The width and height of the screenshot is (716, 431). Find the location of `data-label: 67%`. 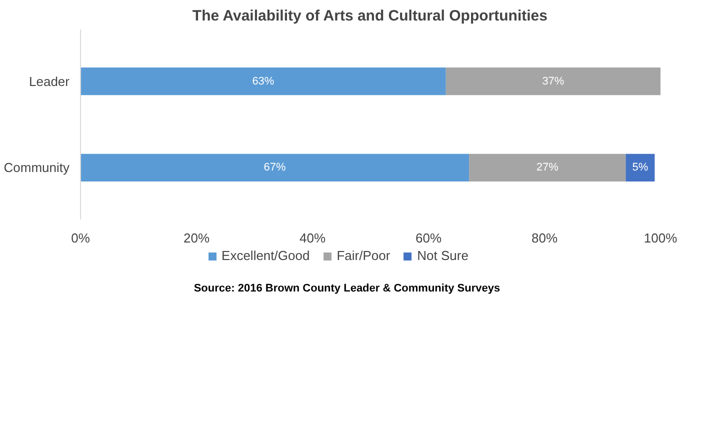

data-label: 67% is located at coordinates (275, 168).